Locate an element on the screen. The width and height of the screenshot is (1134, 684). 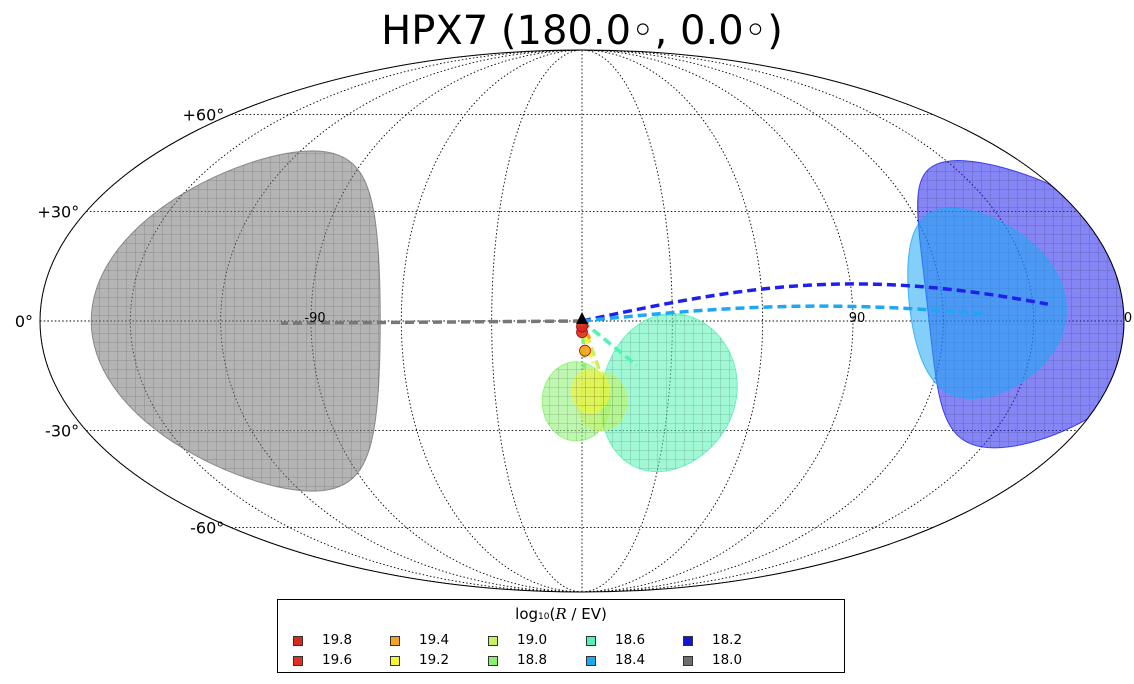
lat-label: -30° is located at coordinates (62, 430).